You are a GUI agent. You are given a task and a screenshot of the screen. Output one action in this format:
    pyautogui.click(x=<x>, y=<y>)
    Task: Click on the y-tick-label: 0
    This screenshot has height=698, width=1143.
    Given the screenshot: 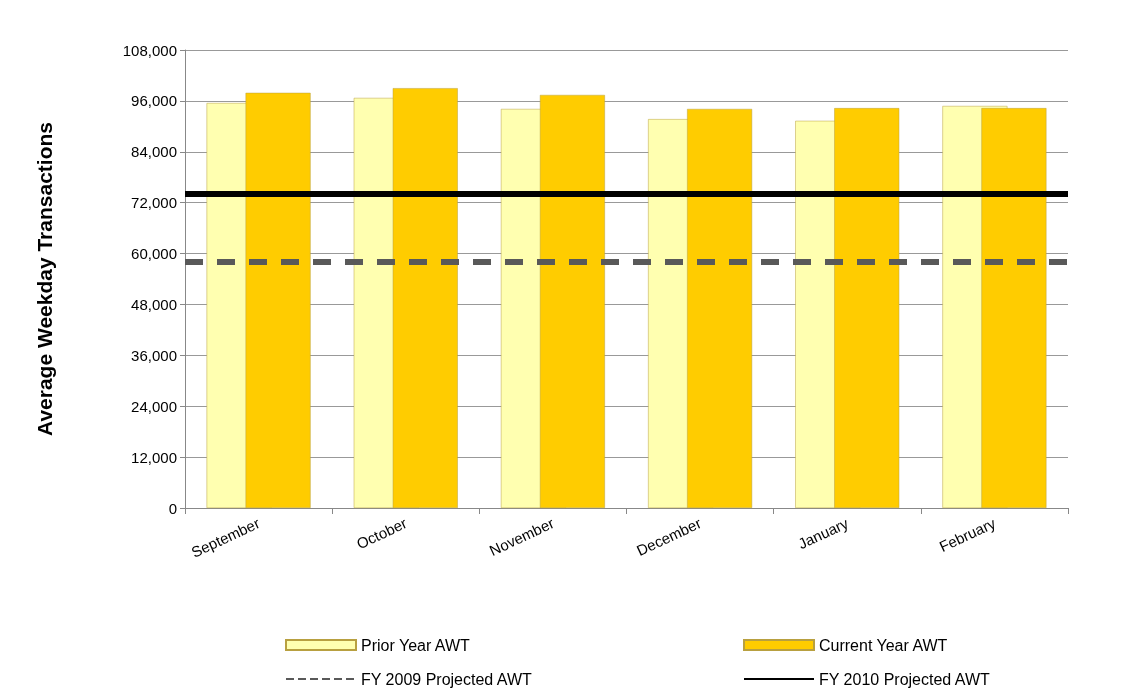 What is the action you would take?
    pyautogui.click(x=172, y=508)
    